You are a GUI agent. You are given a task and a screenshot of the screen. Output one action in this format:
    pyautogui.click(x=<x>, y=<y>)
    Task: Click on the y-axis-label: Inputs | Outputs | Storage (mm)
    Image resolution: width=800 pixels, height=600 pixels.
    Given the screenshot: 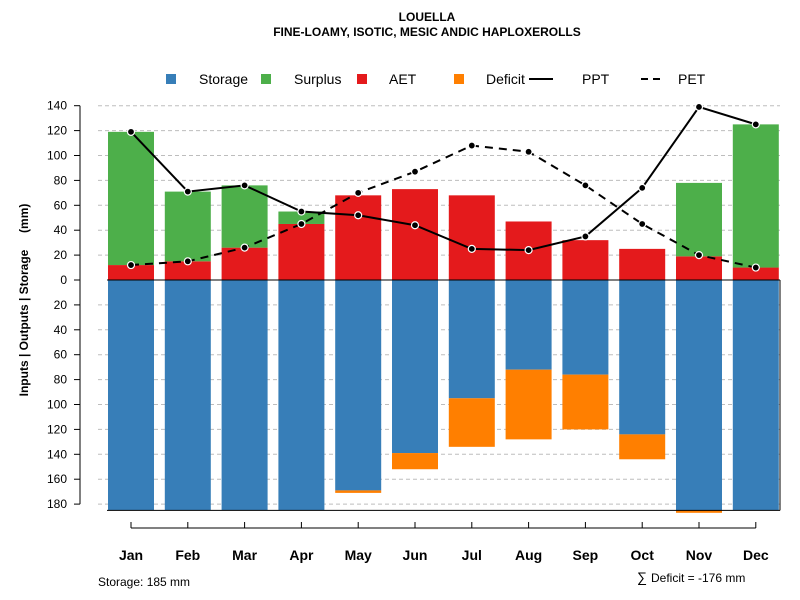 What is the action you would take?
    pyautogui.click(x=24, y=300)
    